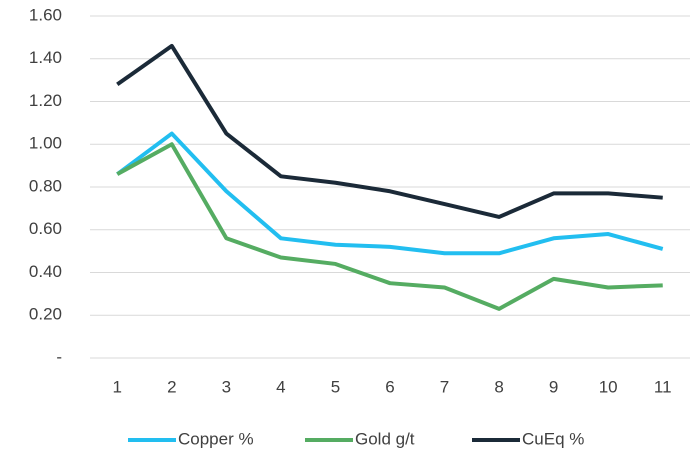  Describe the element at coordinates (385, 438) in the screenshot. I see `legend-label: Gold g/t` at that location.